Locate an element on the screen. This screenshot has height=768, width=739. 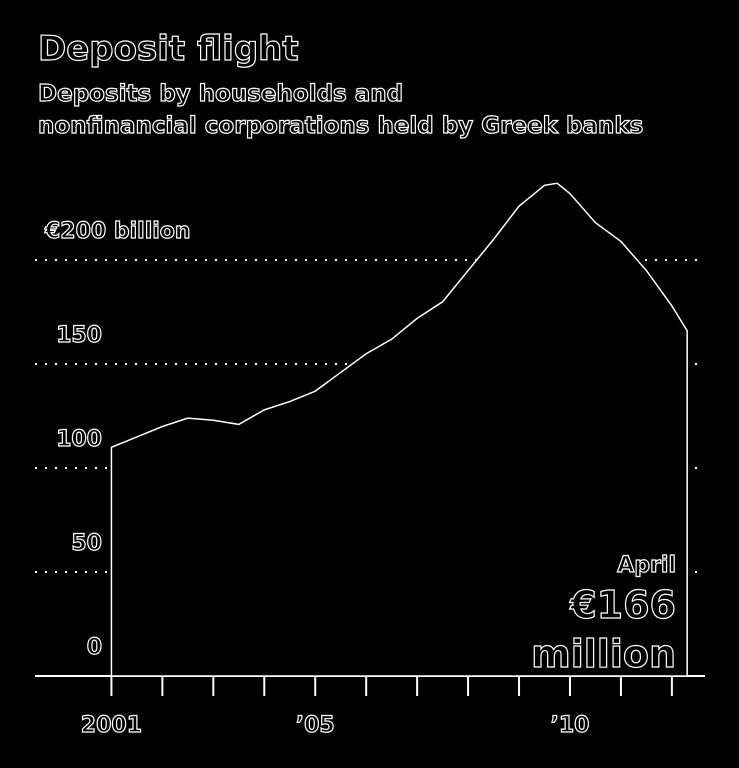
y-tick-label: 100 is located at coordinates (79, 439).